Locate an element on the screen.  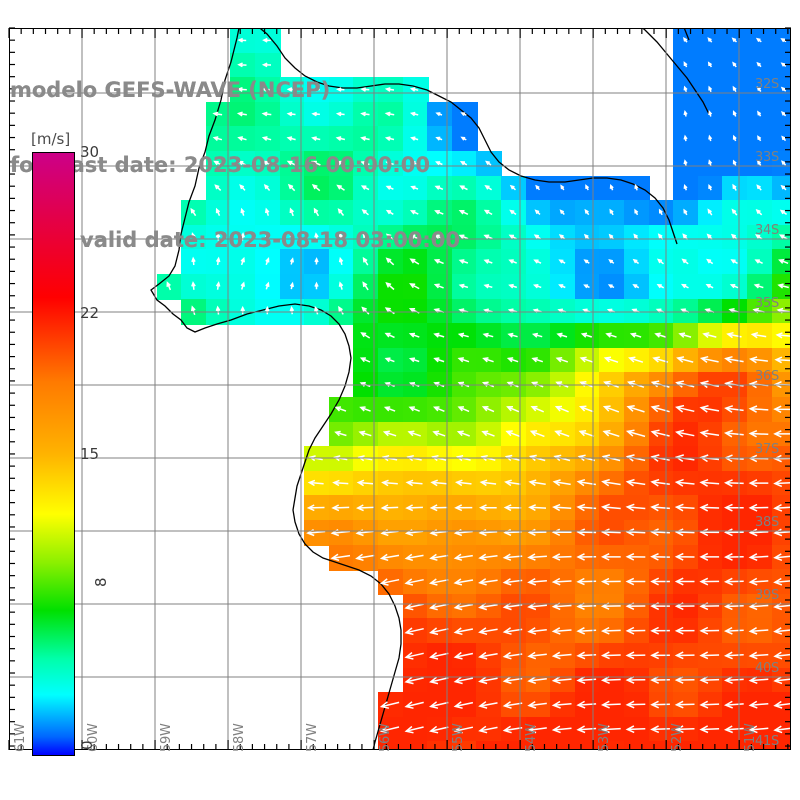
lon-label-55W: 55W is located at coordinates (458, 738).